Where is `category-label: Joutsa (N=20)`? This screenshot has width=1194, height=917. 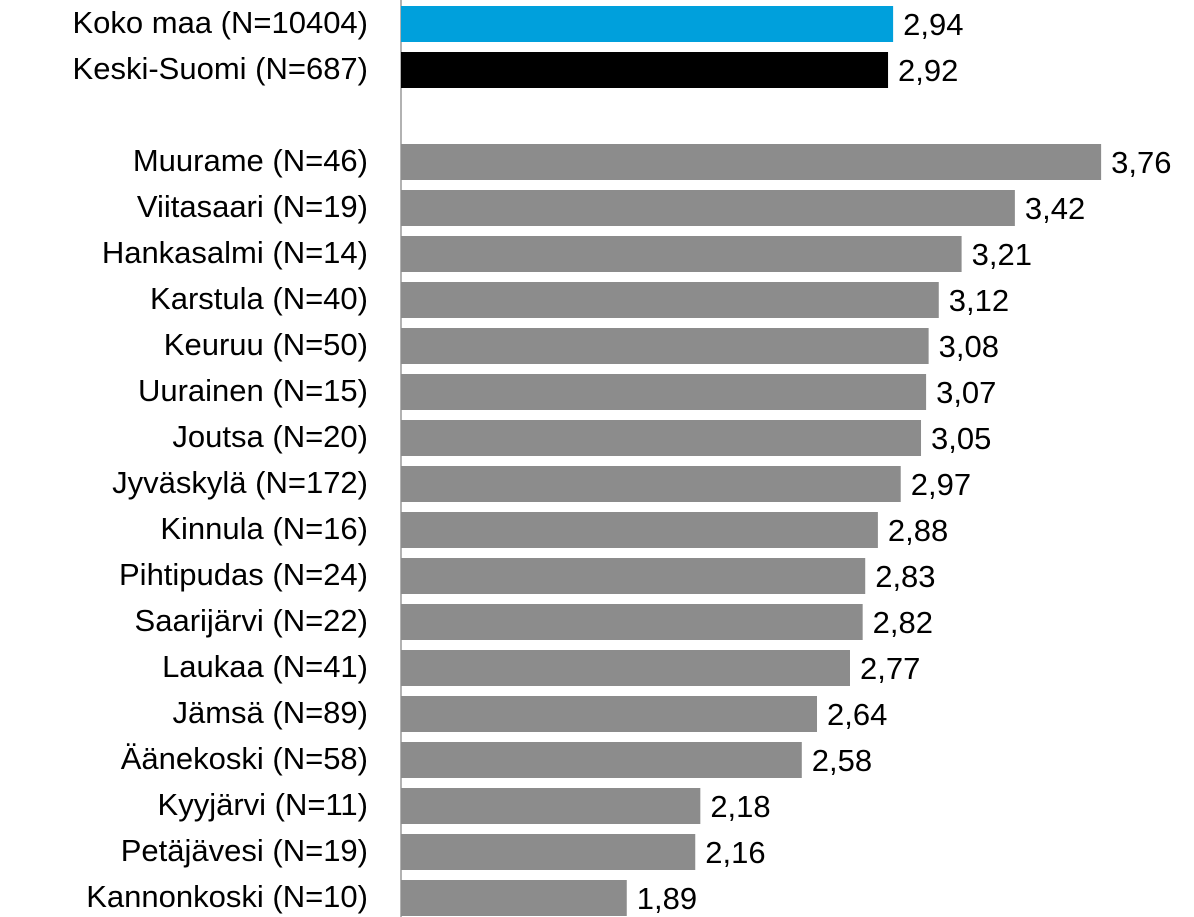
category-label: Joutsa (N=20) is located at coordinates (270, 436).